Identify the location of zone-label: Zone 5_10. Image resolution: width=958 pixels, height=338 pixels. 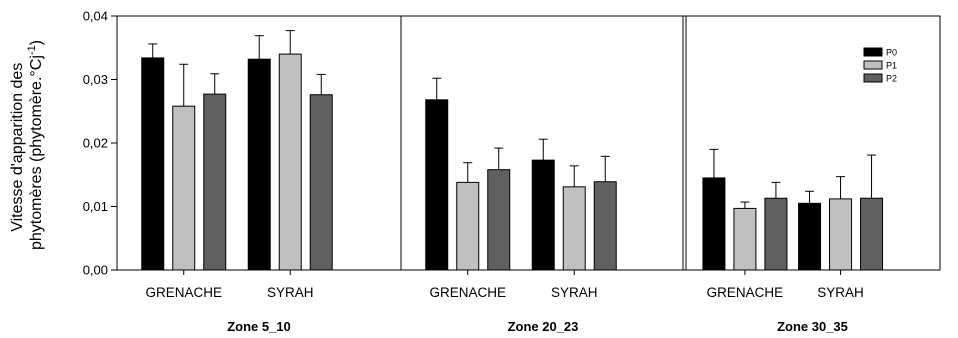
(259, 326).